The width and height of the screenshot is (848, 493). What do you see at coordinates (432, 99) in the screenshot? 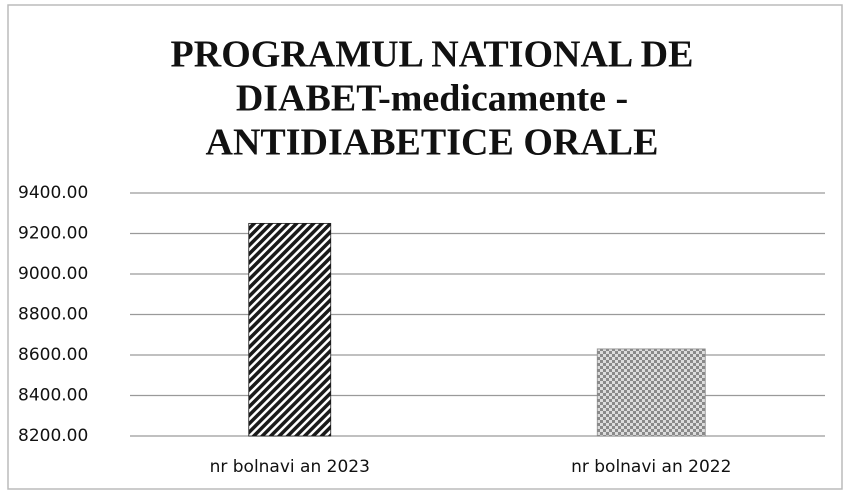
I see `chart-title: DIABET-medicamente -` at bounding box center [432, 99].